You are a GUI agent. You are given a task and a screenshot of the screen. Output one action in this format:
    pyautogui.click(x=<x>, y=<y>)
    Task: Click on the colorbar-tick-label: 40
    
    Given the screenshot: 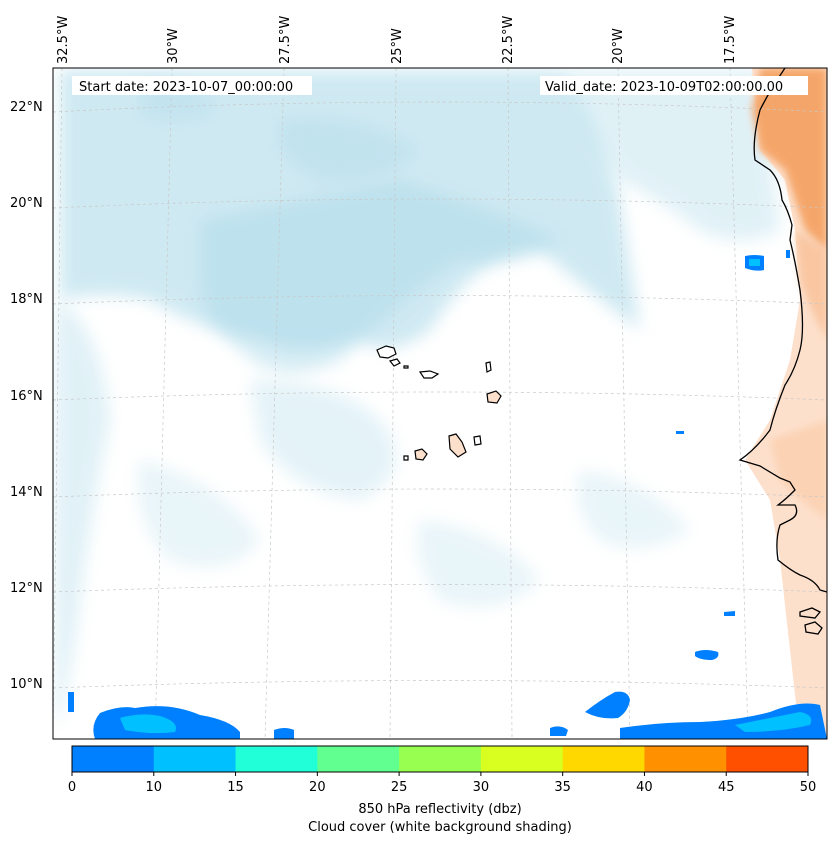 What is the action you would take?
    pyautogui.click(x=644, y=787)
    